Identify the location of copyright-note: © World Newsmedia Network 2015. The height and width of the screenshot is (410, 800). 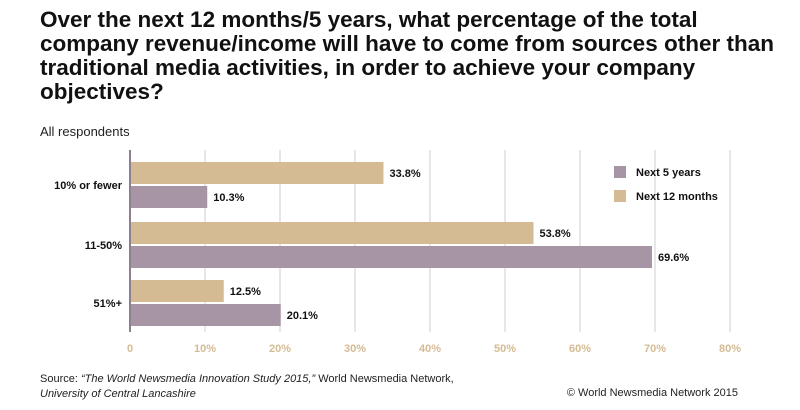
(652, 393).